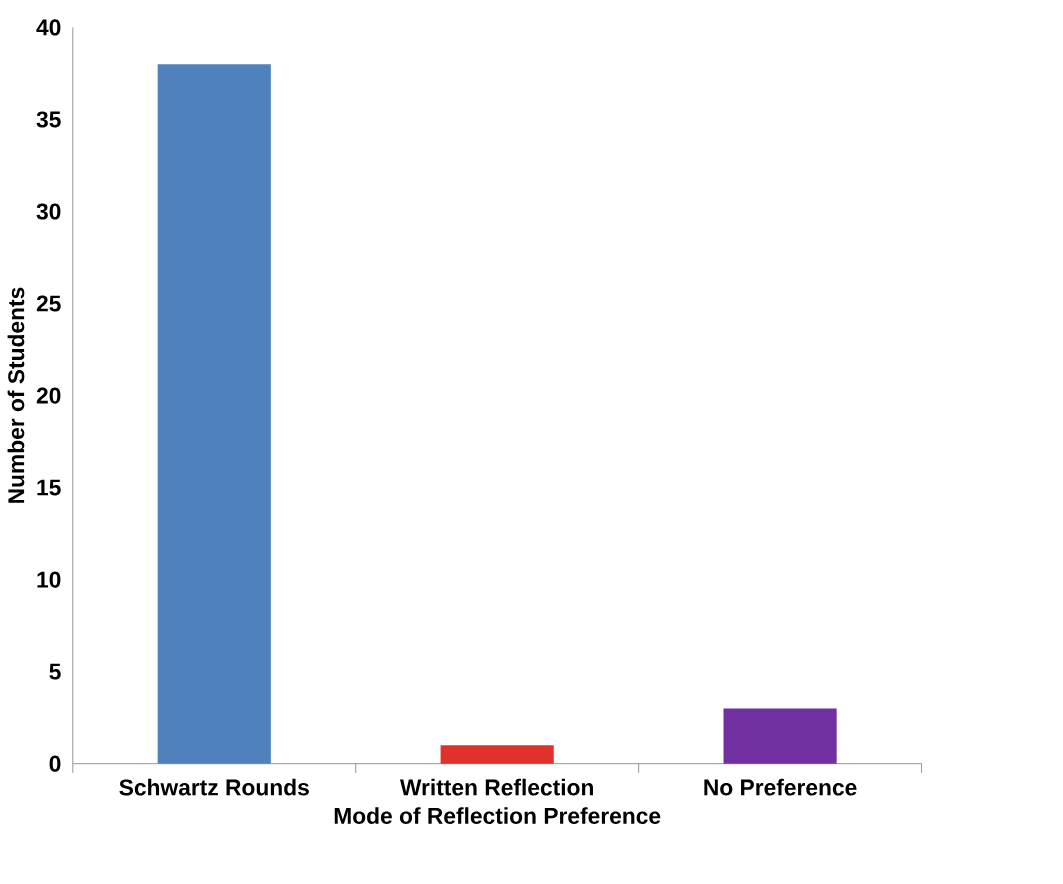 The height and width of the screenshot is (884, 1063). Describe the element at coordinates (48, 119) in the screenshot. I see `y-tick-label: 35` at that location.